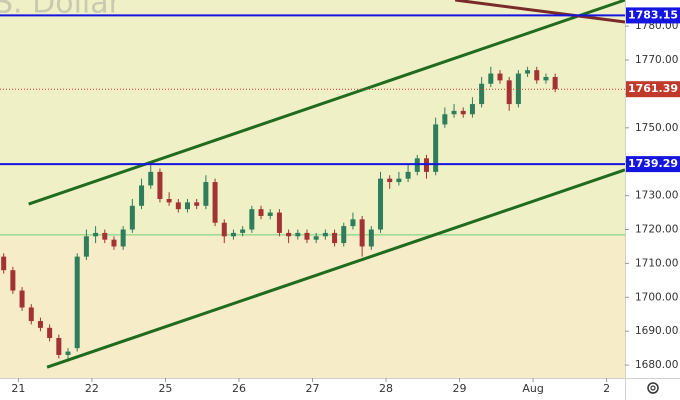 Image resolution: width=680 pixels, height=400 pixels. I want to click on x-tick-label: 29, so click(460, 388).